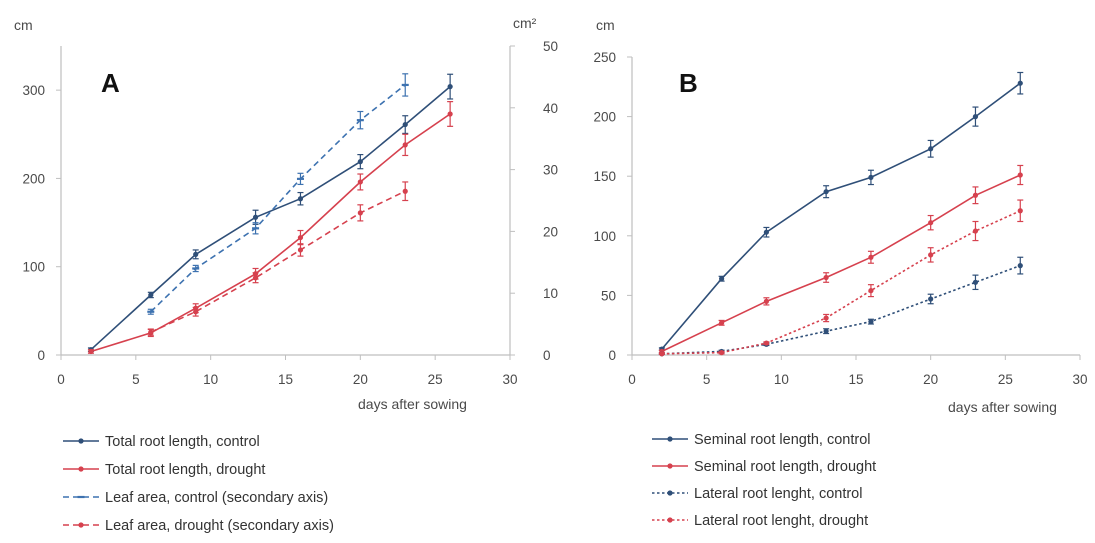 The height and width of the screenshot is (543, 1095). What do you see at coordinates (550, 170) in the screenshot?
I see `chart-a-y2-tick-label: 30` at bounding box center [550, 170].